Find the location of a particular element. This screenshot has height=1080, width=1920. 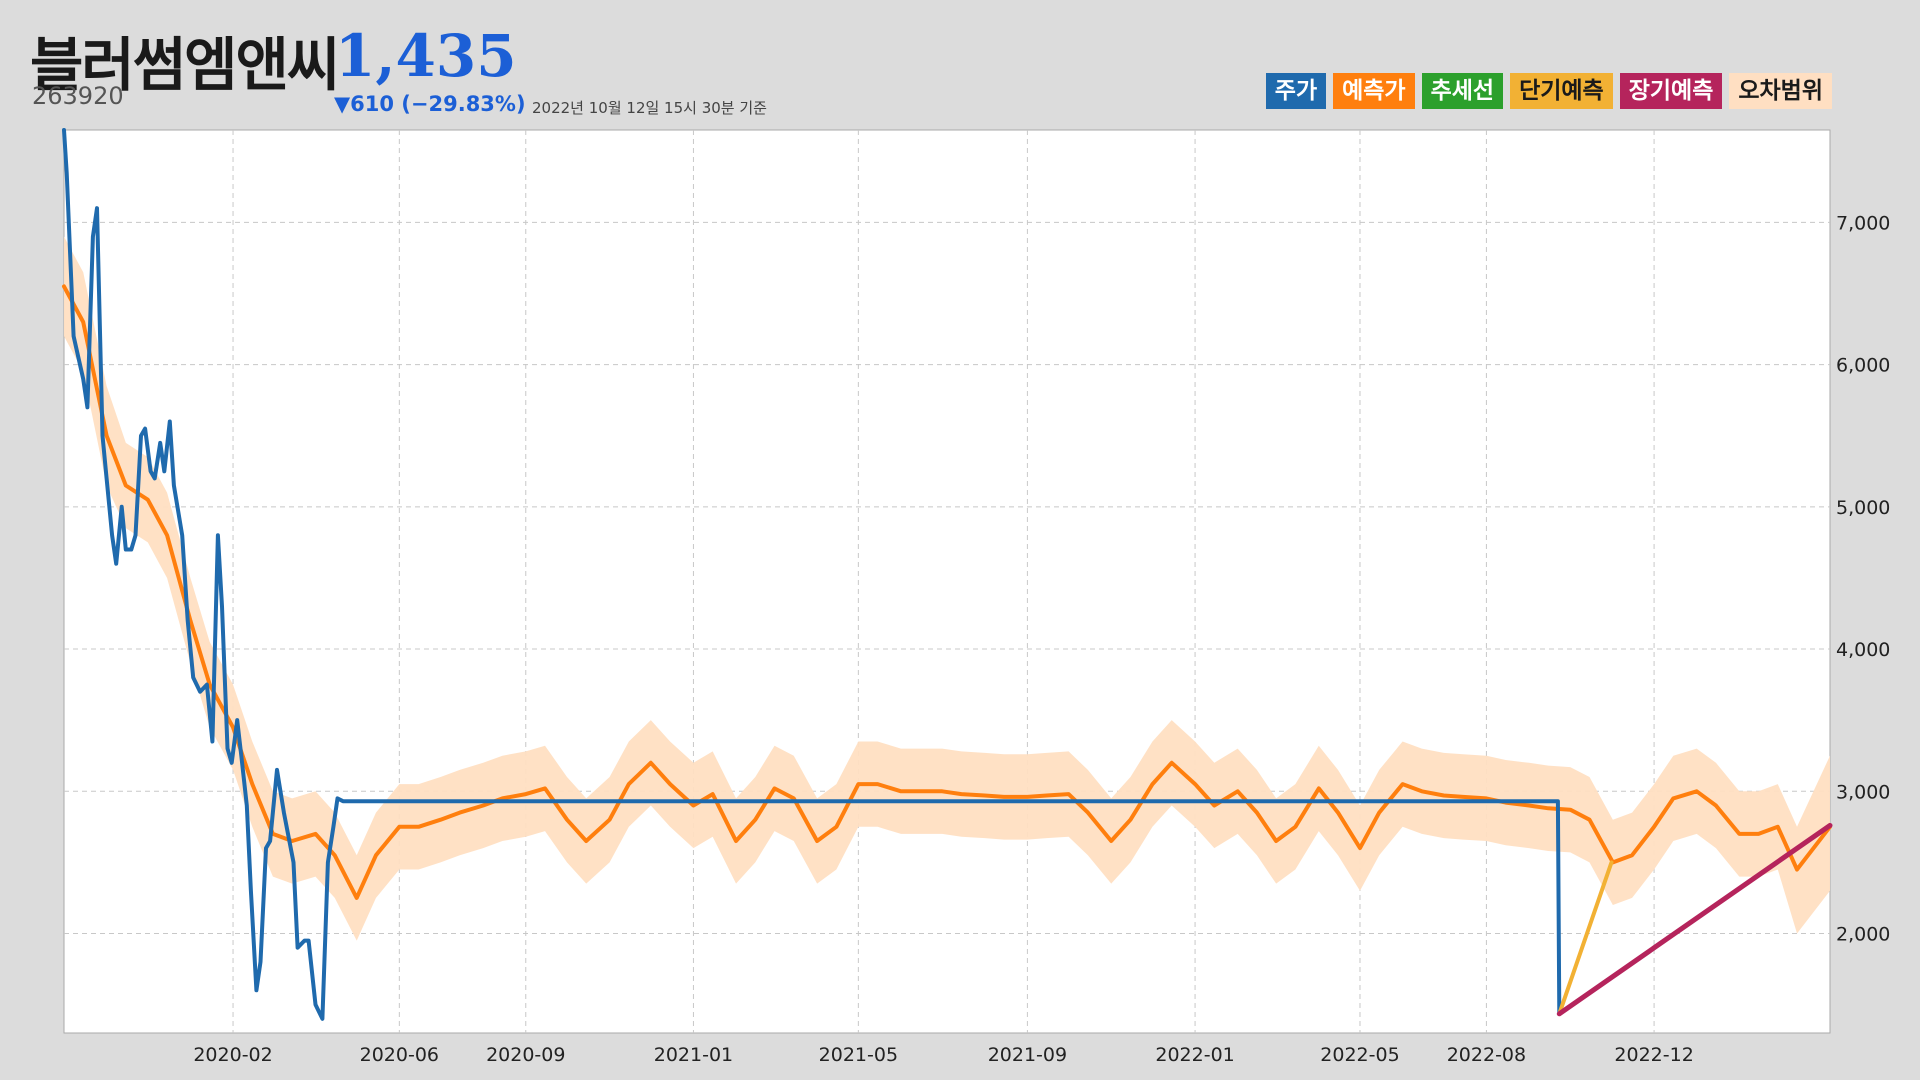

x-tick-label: 2022-08 is located at coordinates (1486, 1055).